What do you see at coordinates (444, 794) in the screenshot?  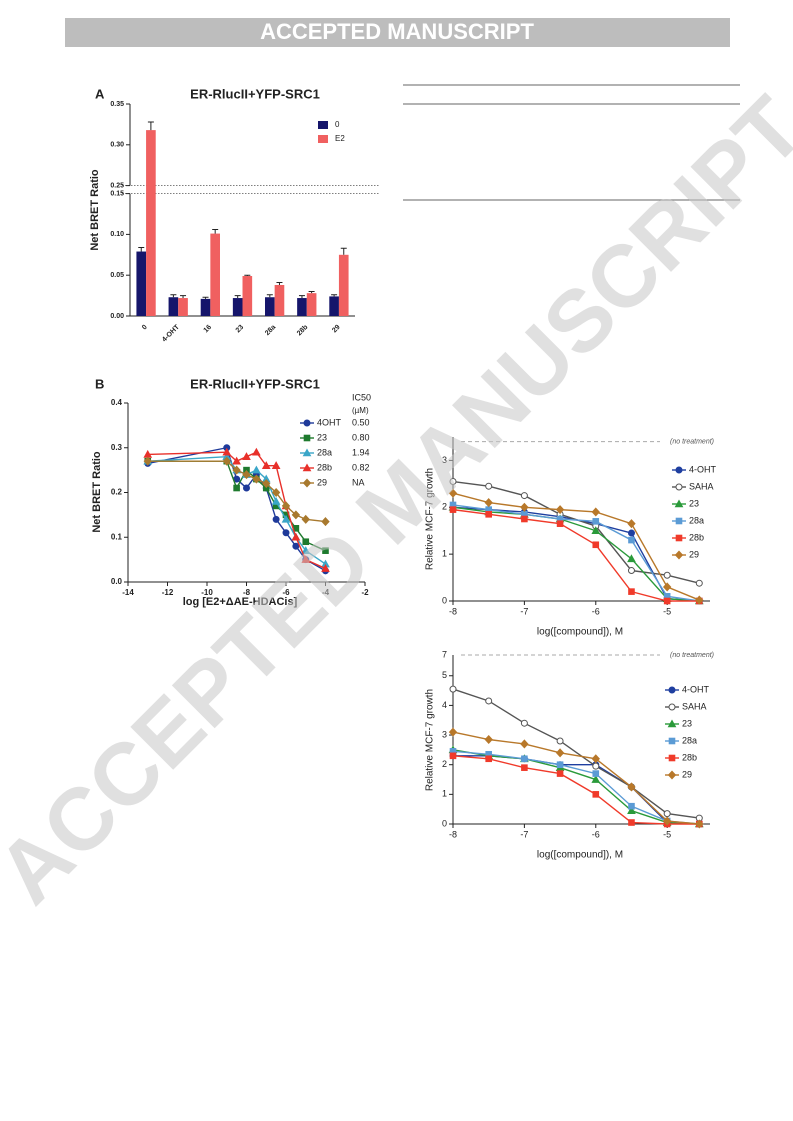 I see `y-tick-label: 1` at bounding box center [444, 794].